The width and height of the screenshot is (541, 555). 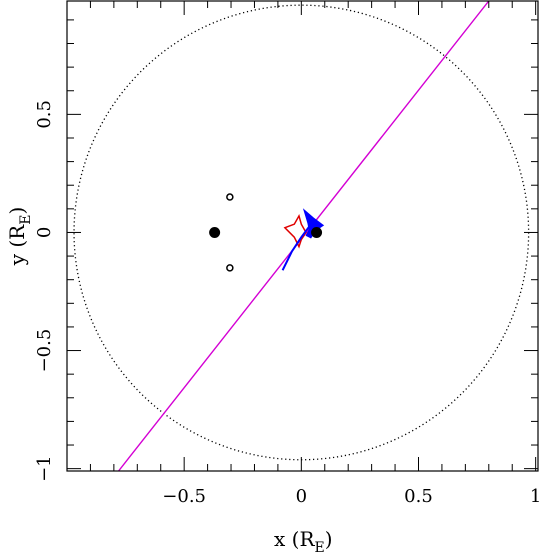 I want to click on caustic-curve, so click(x=295, y=231).